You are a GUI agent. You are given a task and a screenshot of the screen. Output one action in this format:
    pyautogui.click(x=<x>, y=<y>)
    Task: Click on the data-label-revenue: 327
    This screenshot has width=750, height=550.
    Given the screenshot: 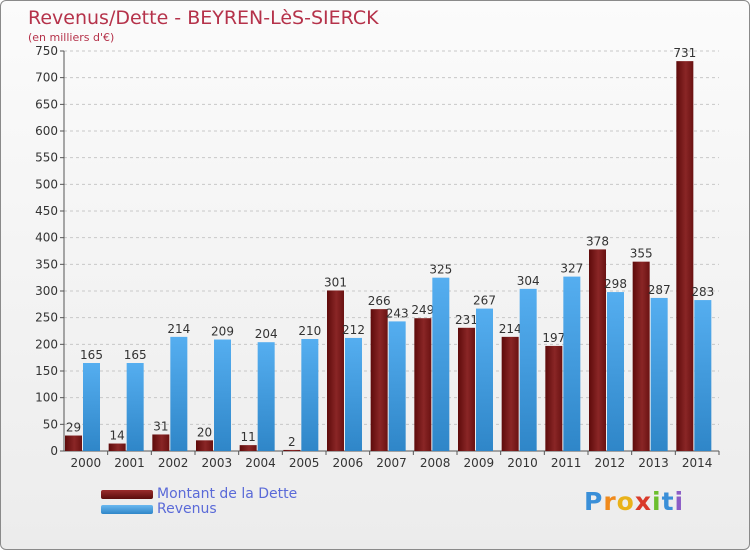 What is the action you would take?
    pyautogui.click(x=571, y=269)
    